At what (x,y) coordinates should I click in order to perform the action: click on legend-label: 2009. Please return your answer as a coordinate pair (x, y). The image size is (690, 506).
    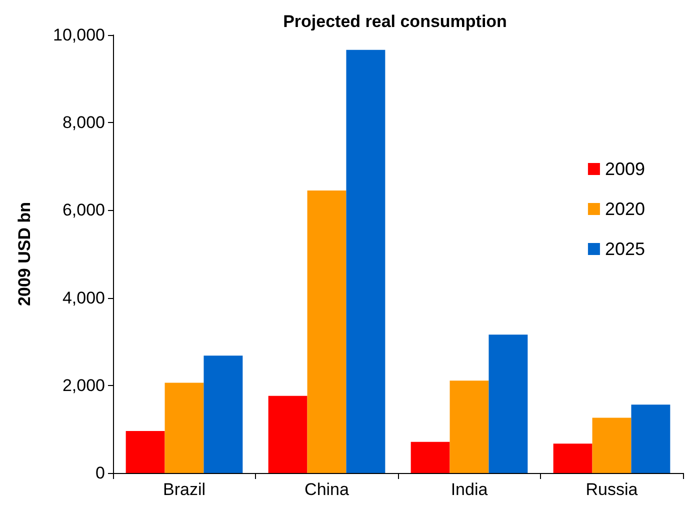
    Looking at the image, I should click on (625, 169).